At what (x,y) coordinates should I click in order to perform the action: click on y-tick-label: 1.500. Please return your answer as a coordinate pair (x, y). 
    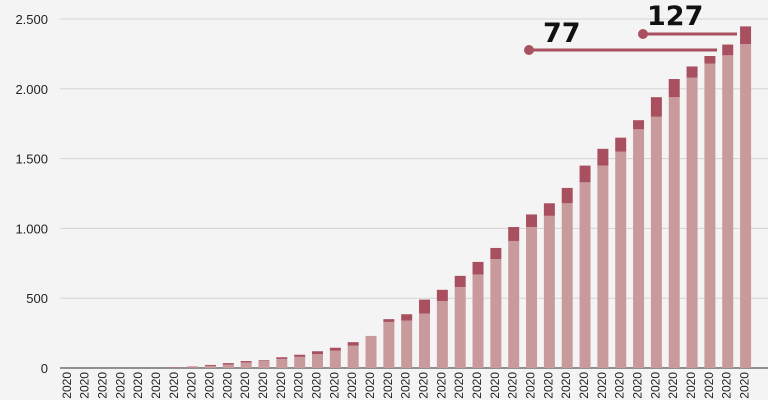
    Looking at the image, I should click on (31, 159).